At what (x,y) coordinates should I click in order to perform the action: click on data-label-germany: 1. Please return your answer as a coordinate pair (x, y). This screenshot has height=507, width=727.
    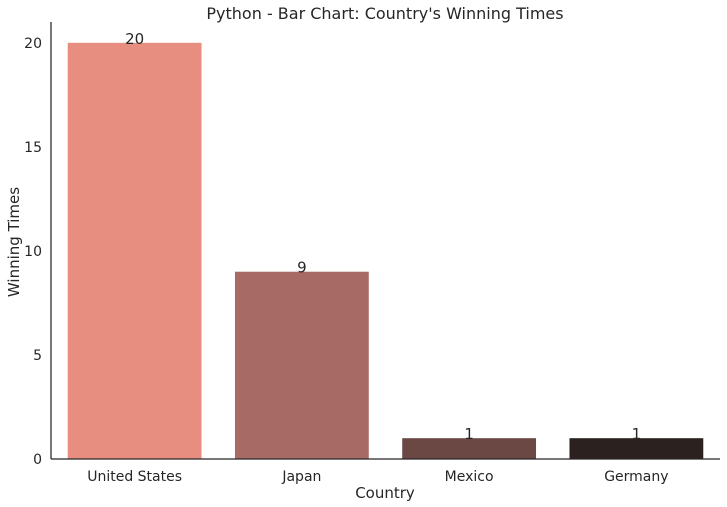
    Looking at the image, I should click on (637, 434).